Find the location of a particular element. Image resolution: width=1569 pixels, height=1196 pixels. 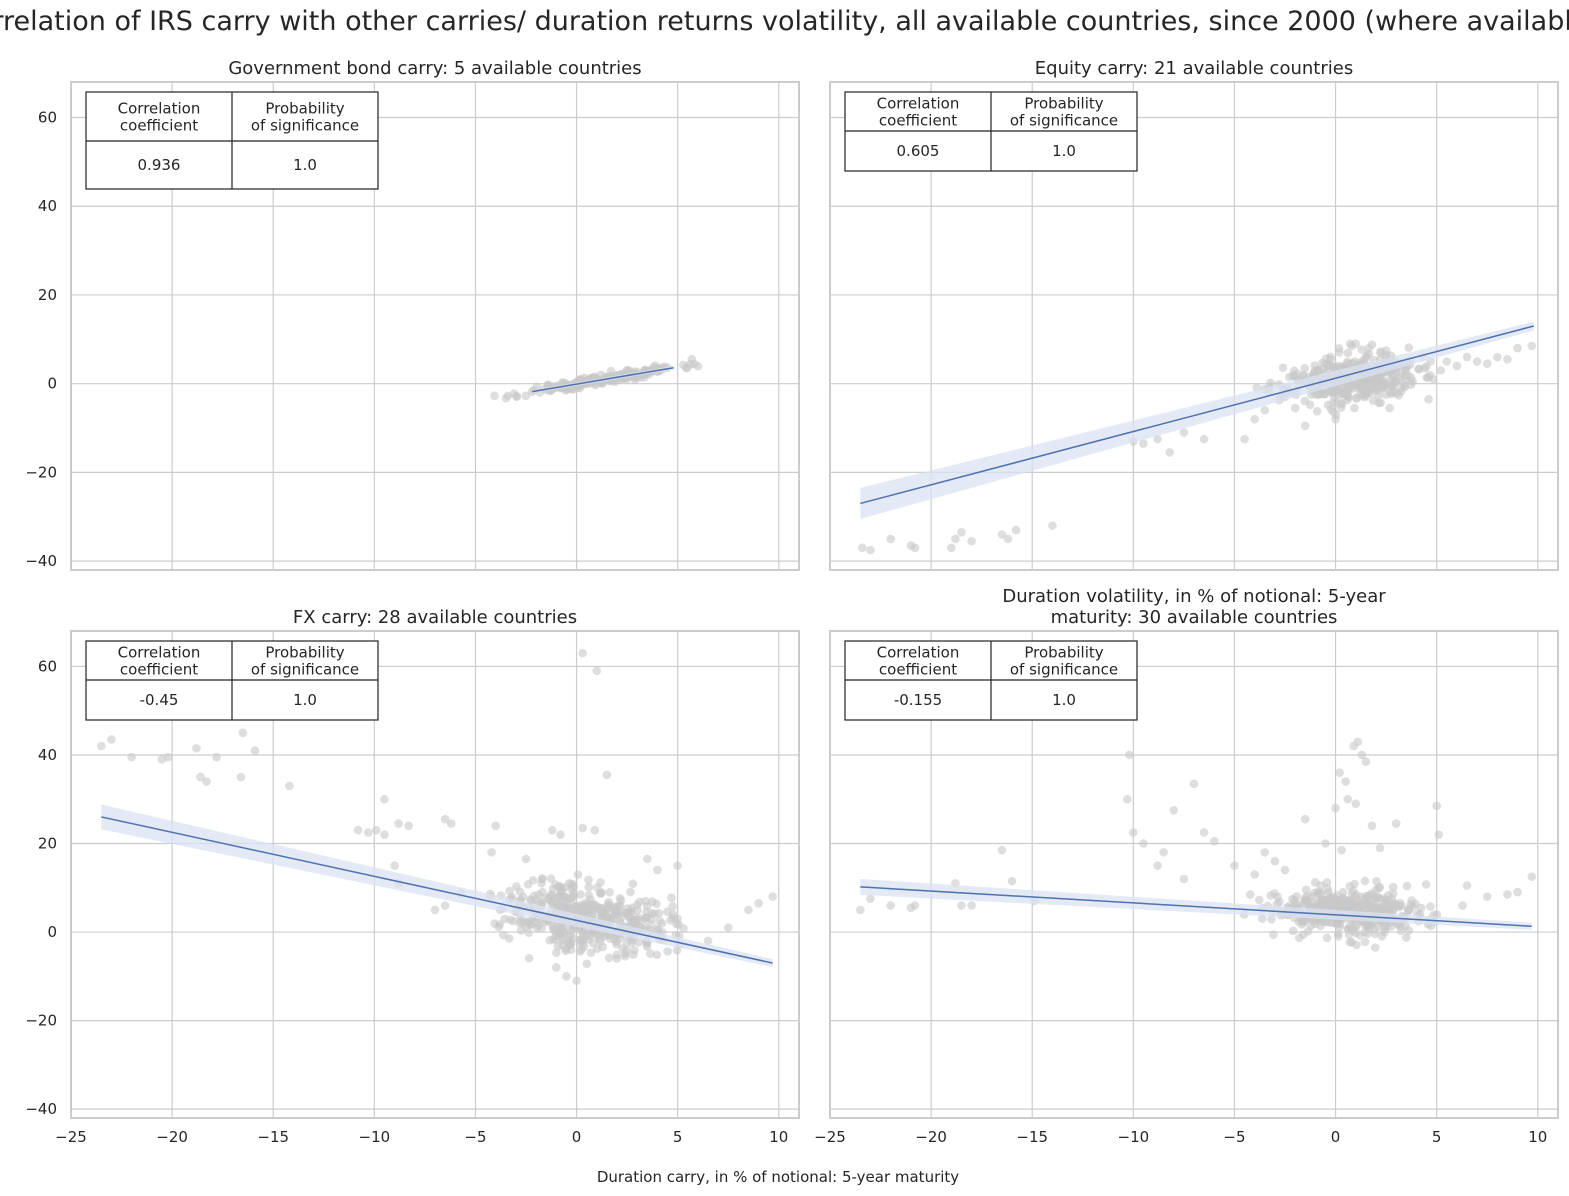

x-tick-label: −20 is located at coordinates (931, 1137).